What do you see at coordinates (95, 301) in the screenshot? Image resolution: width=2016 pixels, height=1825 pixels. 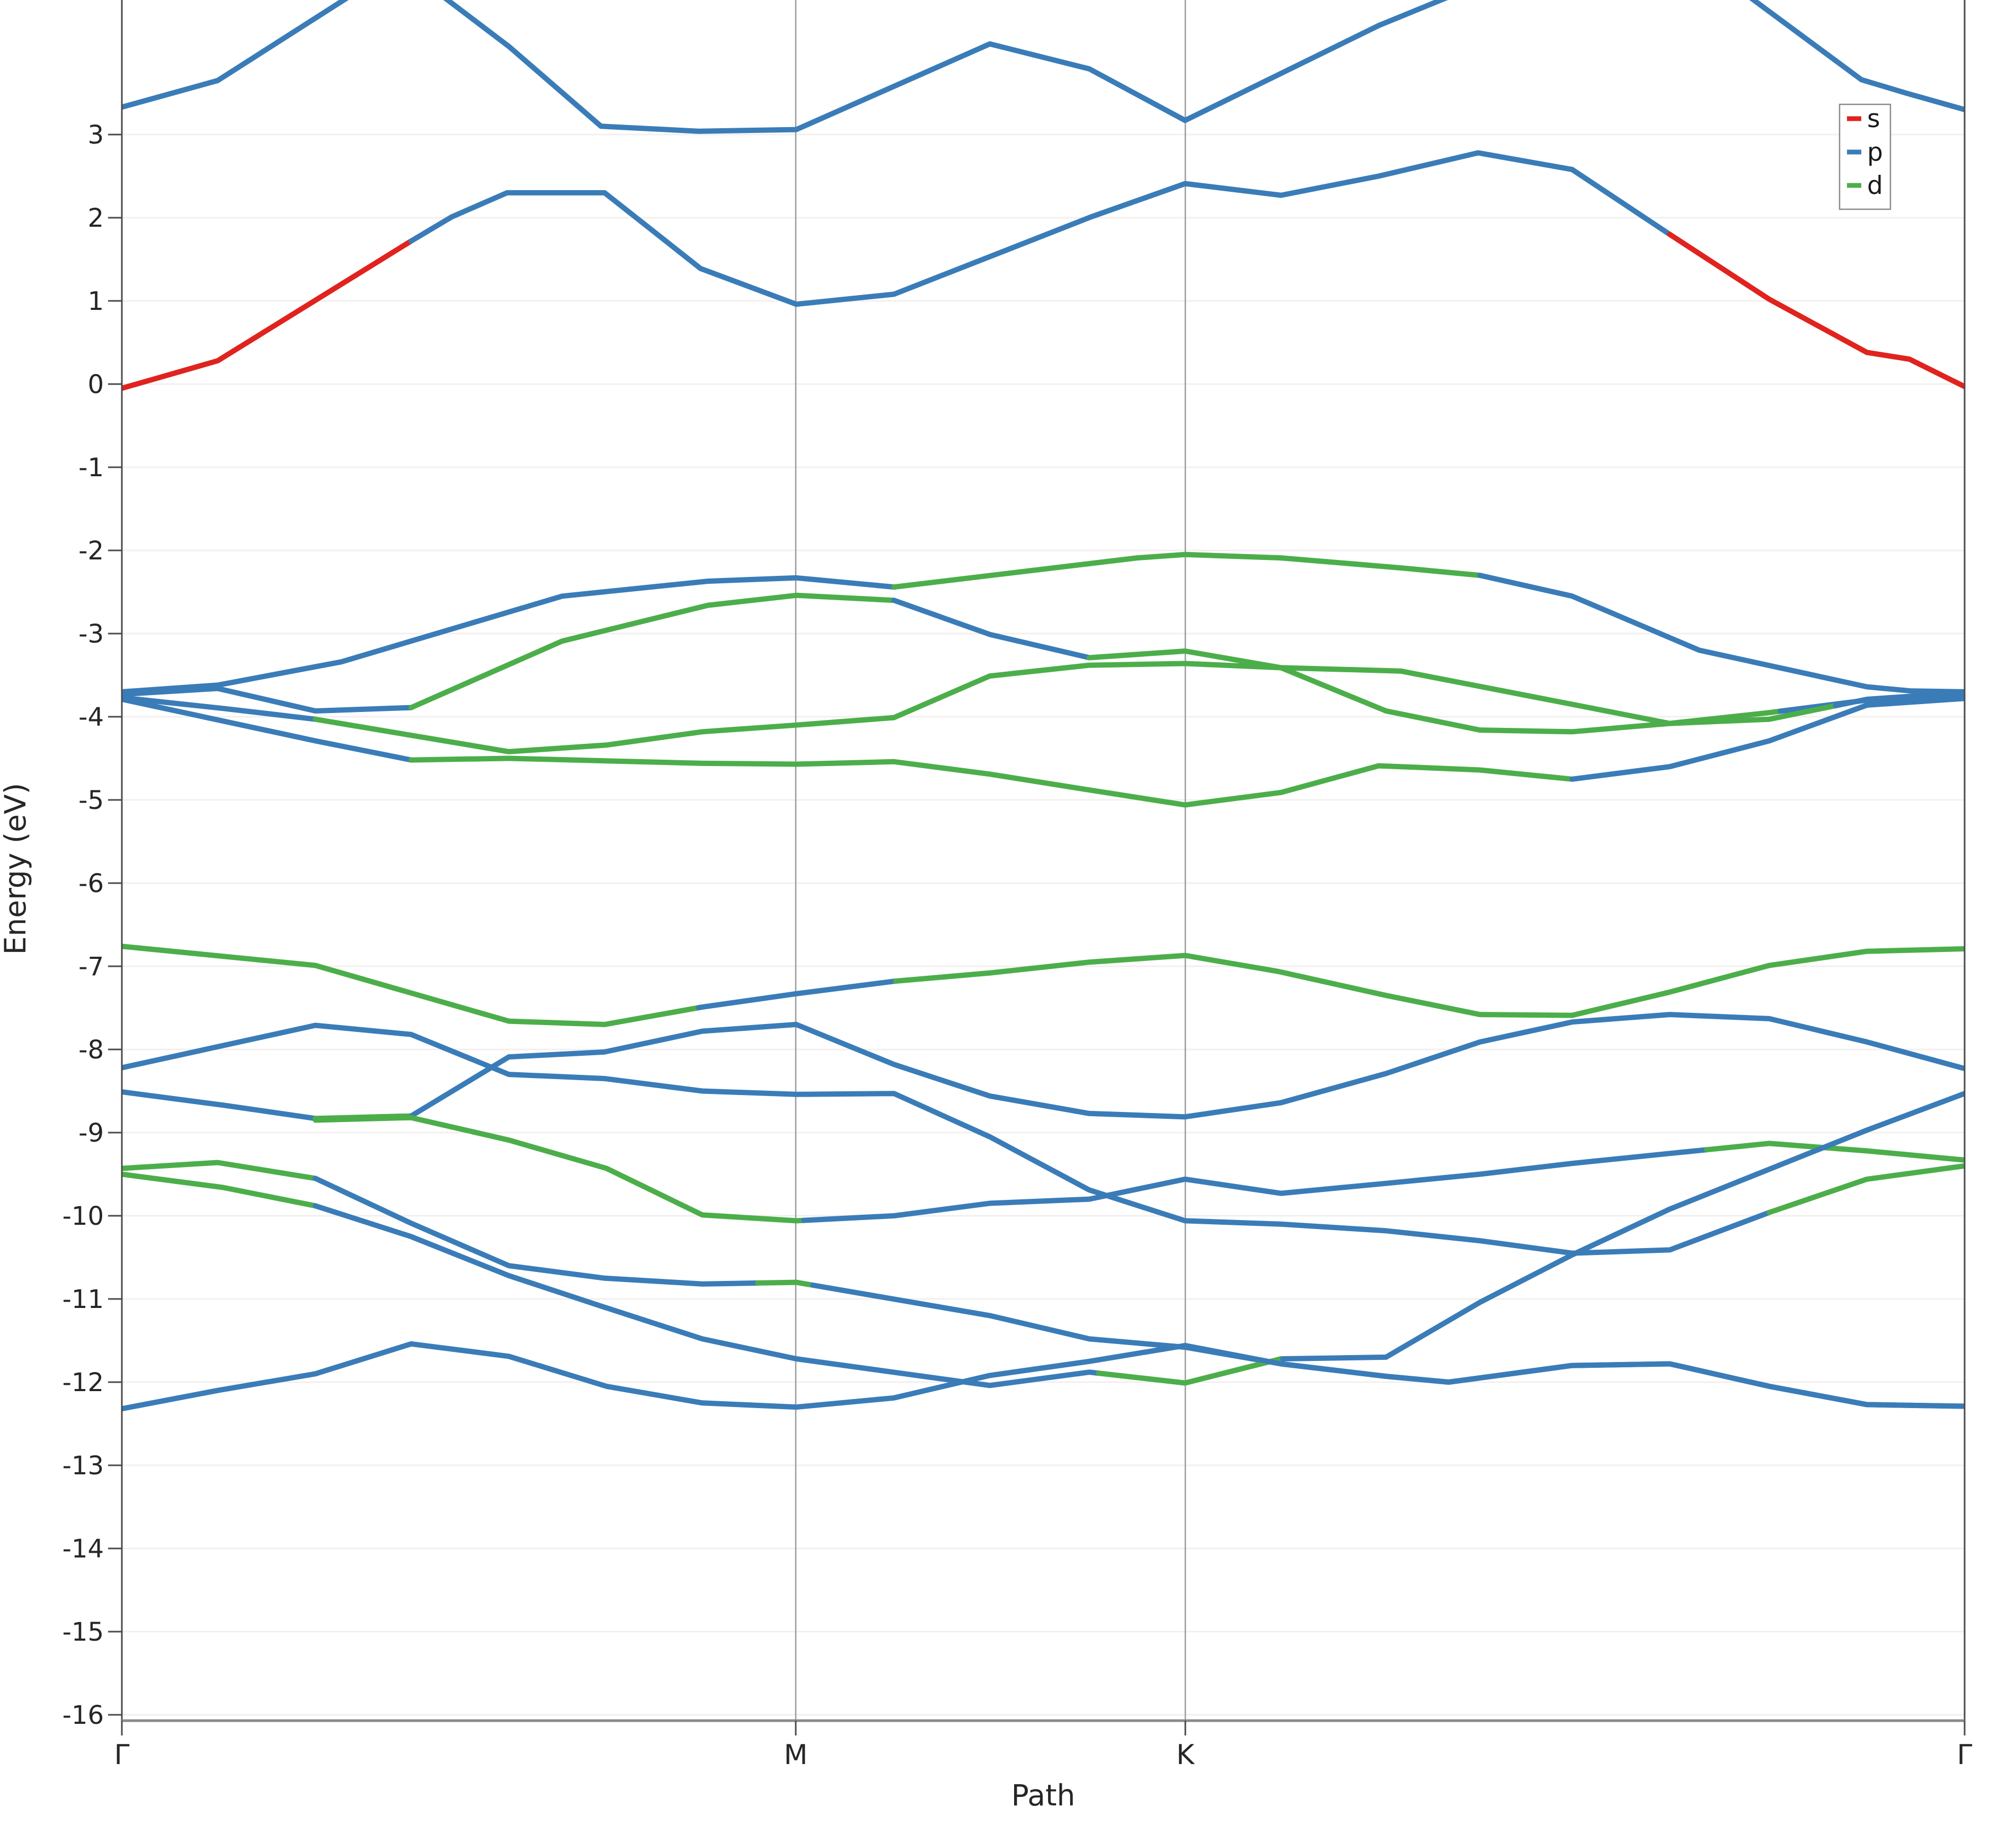 I see `y-tick-label: 1` at bounding box center [95, 301].